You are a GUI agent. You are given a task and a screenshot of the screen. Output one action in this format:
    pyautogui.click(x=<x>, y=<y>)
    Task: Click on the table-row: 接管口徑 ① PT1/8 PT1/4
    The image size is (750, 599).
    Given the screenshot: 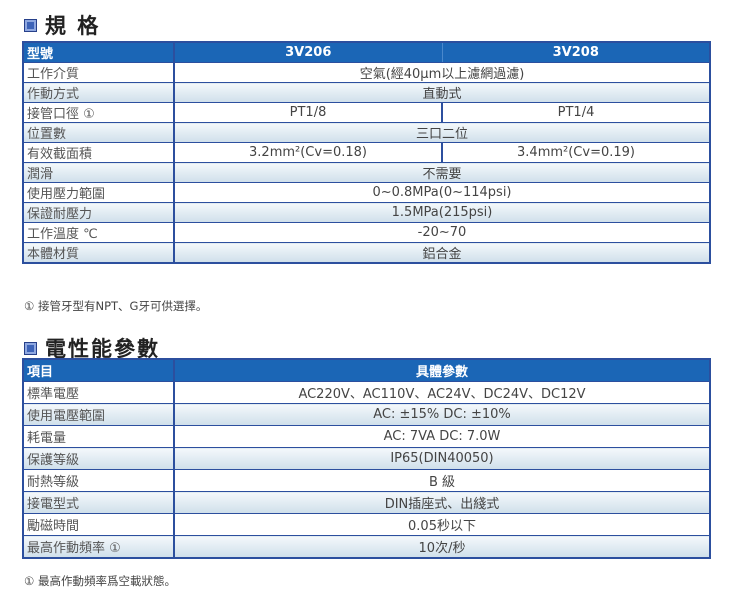 What is the action you would take?
    pyautogui.click(x=366, y=112)
    